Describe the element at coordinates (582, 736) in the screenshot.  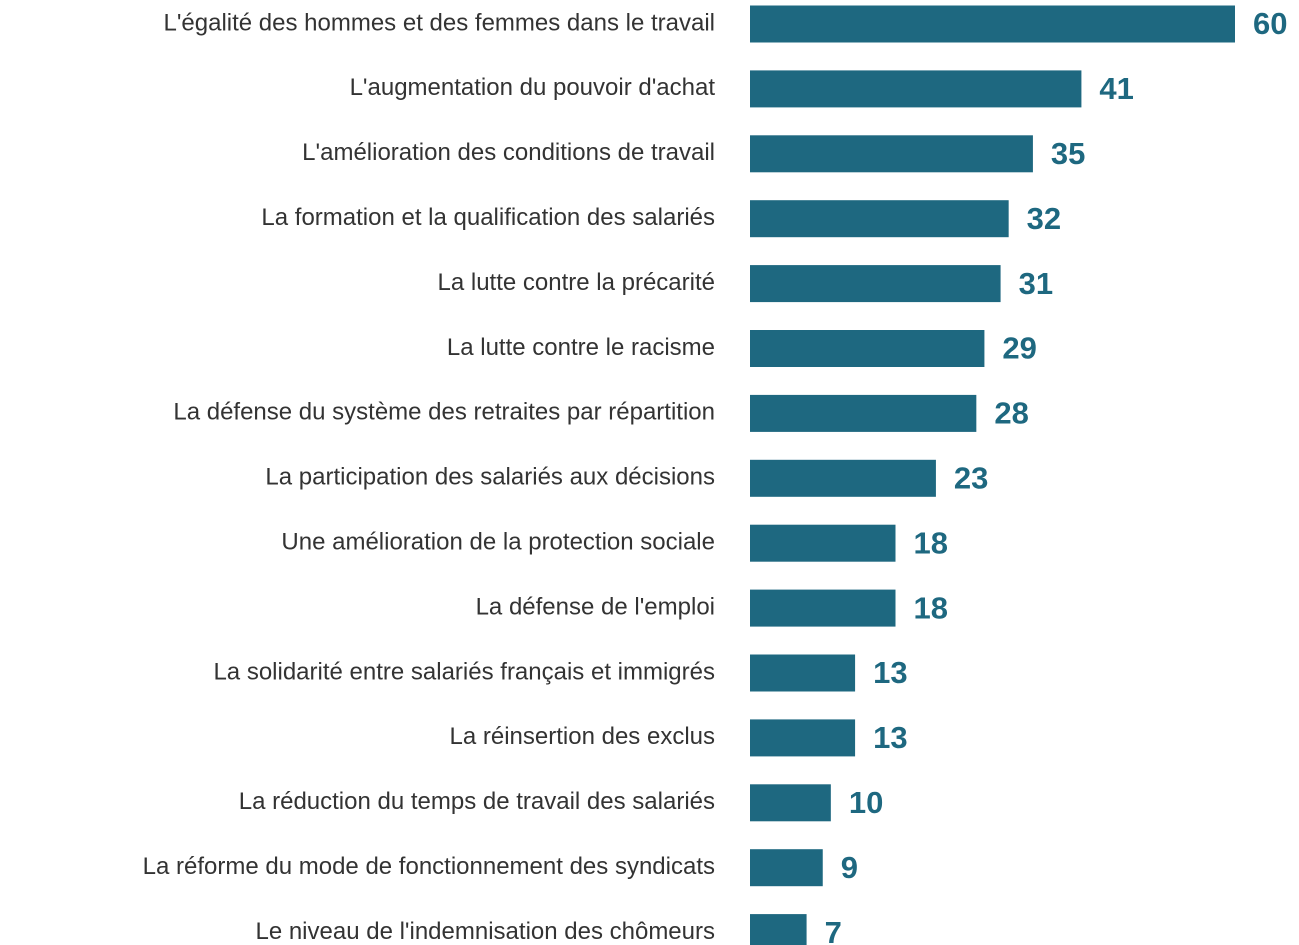
I see `category-label: La réinsertion des exclus` at that location.